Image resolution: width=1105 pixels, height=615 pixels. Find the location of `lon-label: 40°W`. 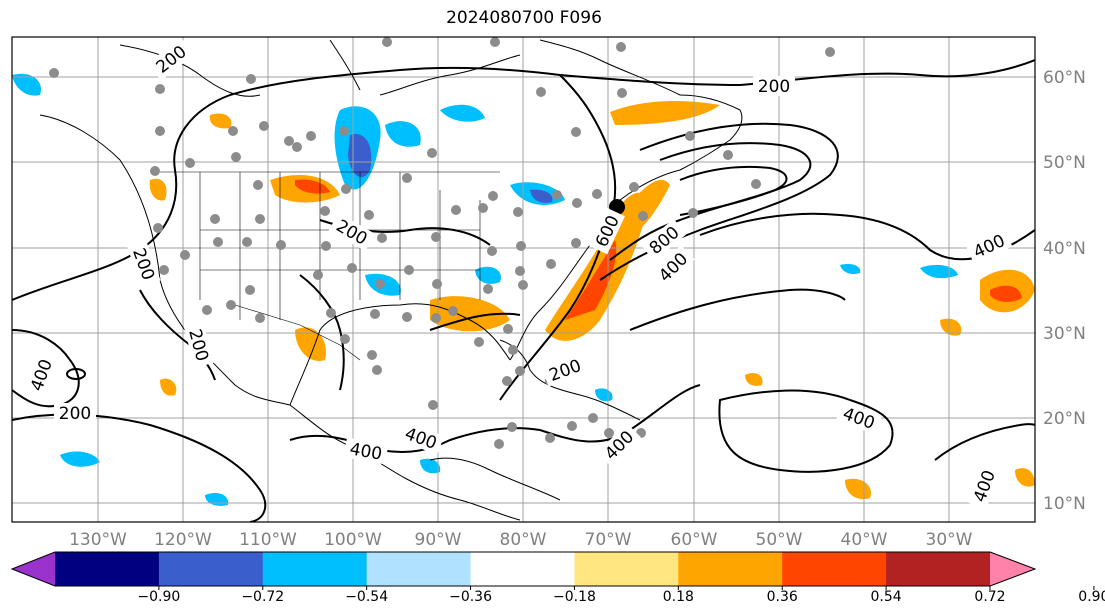

lon-label: 40°W is located at coordinates (864, 540).